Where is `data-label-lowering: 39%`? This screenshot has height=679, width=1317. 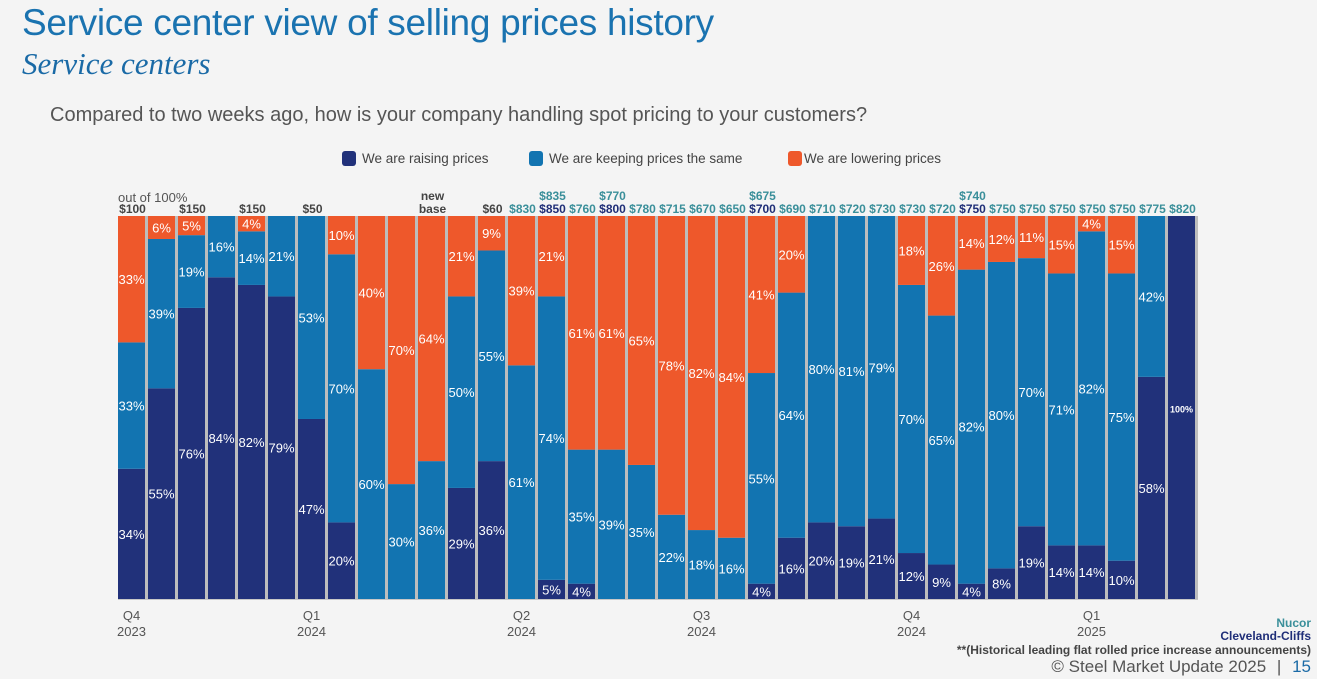 data-label-lowering: 39% is located at coordinates (521, 291).